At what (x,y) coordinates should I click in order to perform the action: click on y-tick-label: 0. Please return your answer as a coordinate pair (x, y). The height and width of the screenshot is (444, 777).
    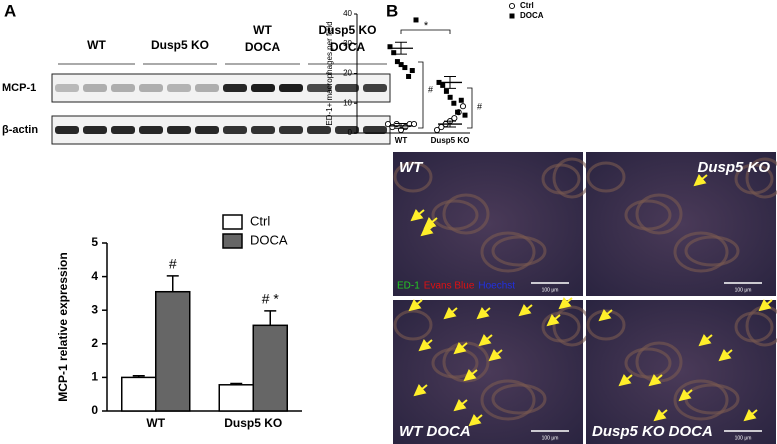
    Looking at the image, I should click on (94, 410).